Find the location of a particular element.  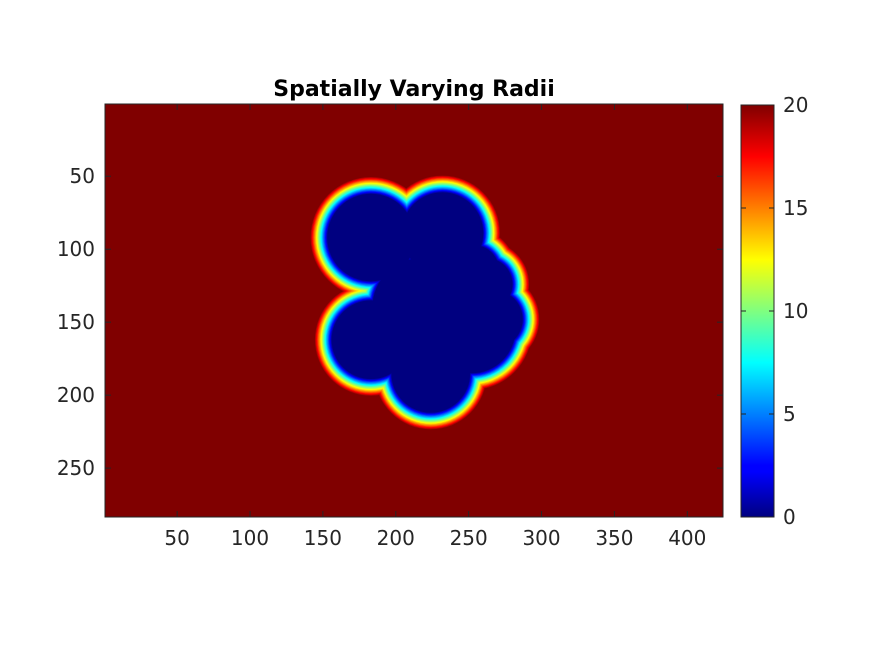

heatmap-region is located at coordinates (425, 302).